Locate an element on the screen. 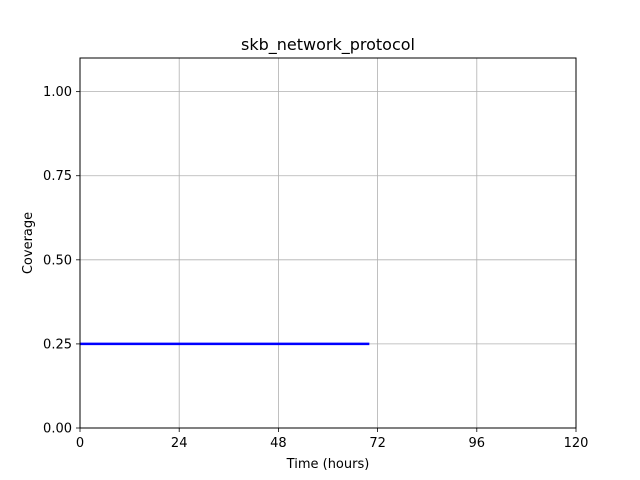 This screenshot has height=480, width=640. x-tick-label: 0 is located at coordinates (80, 443).